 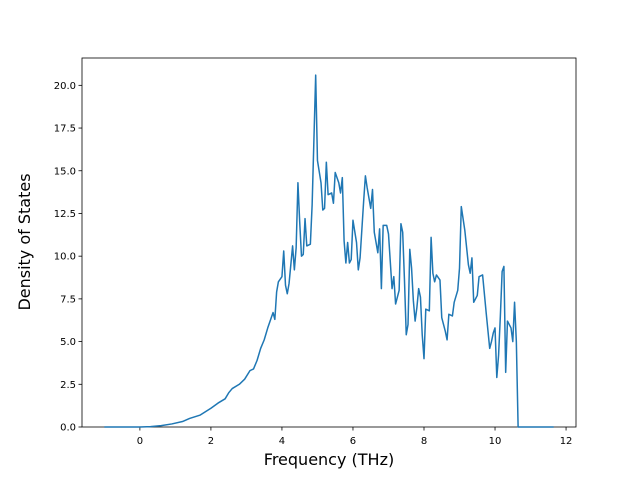 I want to click on y-tick-label: 15.0, so click(x=65, y=171).